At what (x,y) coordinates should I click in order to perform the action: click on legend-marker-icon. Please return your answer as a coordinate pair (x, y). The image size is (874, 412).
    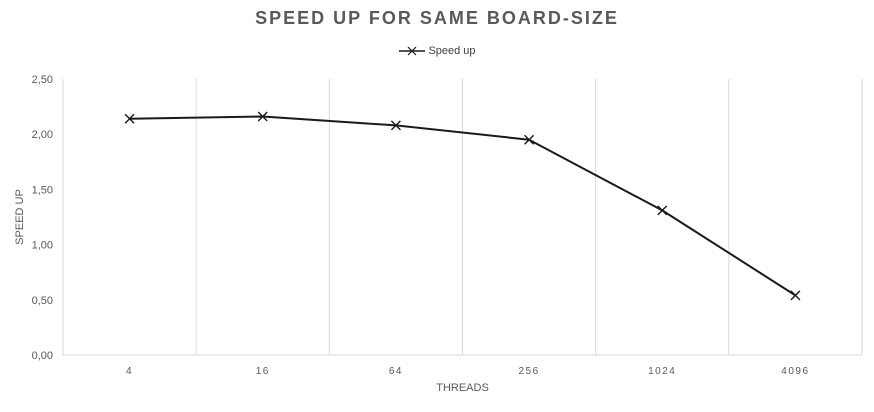
    Looking at the image, I should click on (412, 51).